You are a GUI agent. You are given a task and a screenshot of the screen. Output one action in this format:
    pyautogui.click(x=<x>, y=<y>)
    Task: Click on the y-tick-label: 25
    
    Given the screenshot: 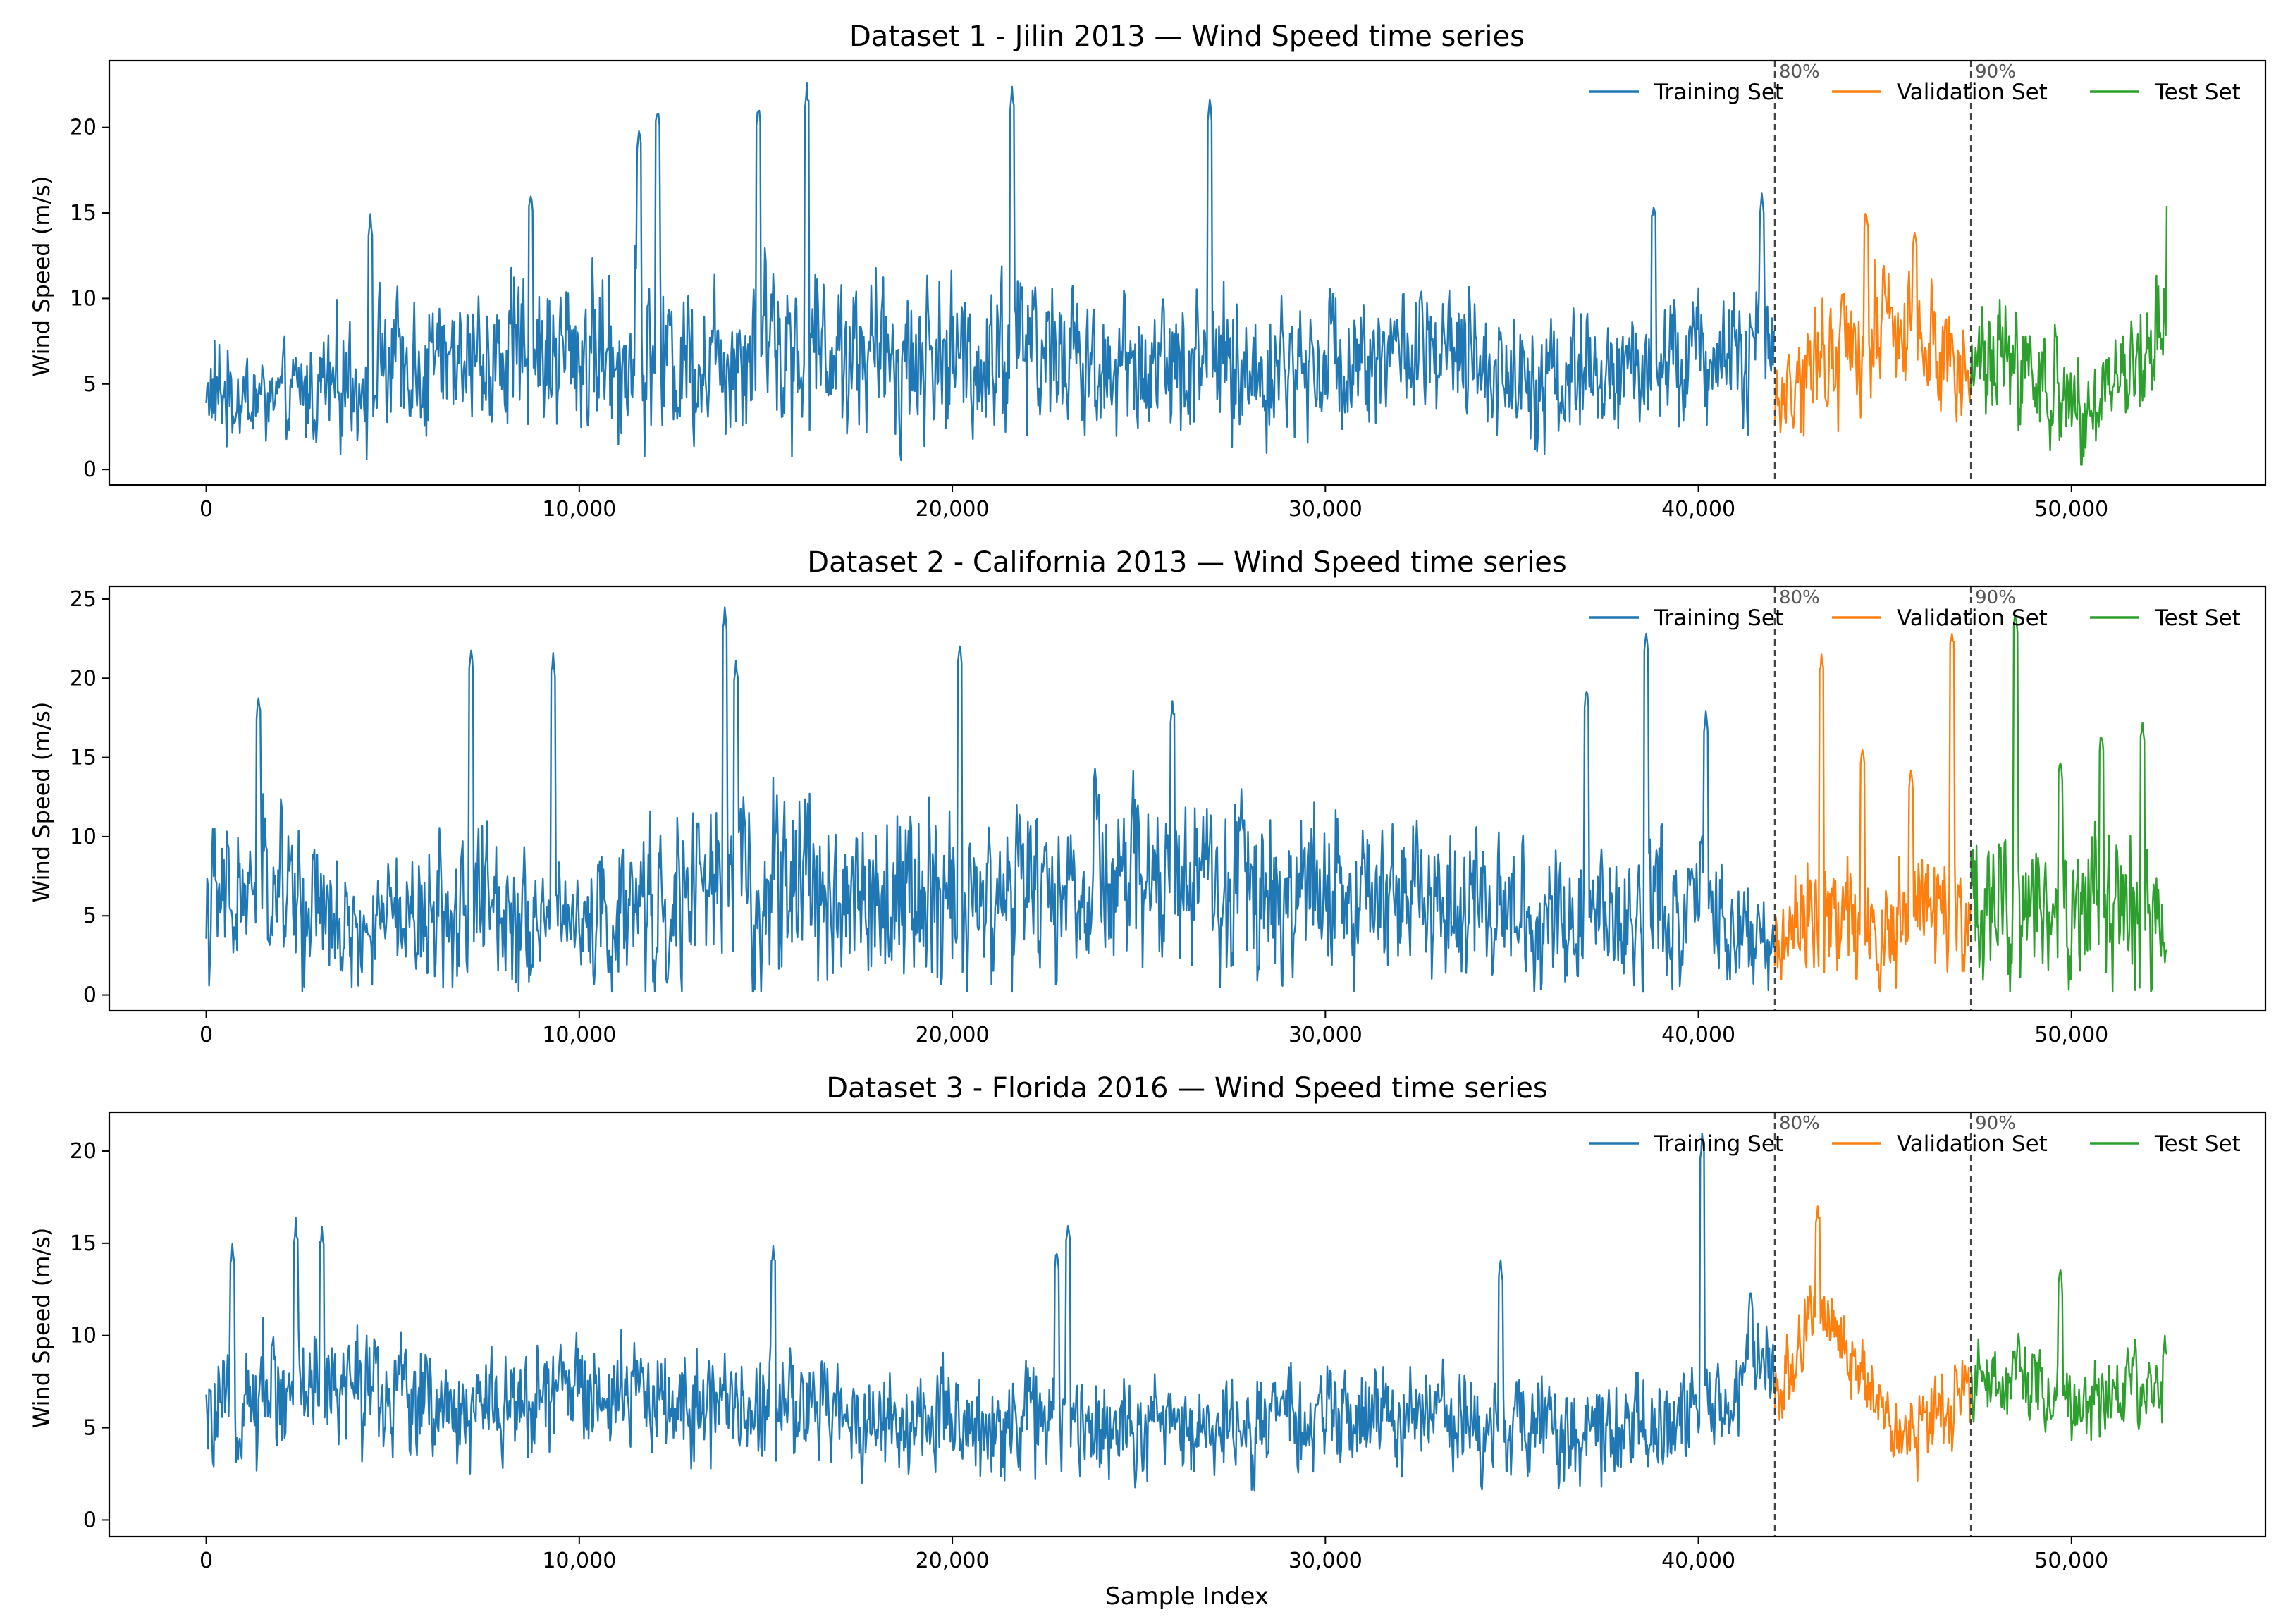 What is the action you would take?
    pyautogui.click(x=83, y=600)
    